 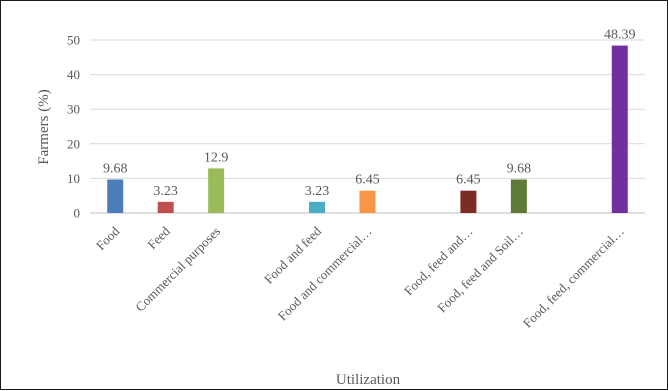 What do you see at coordinates (73, 127) in the screenshot?
I see `y-tick-labels: 0 10 20 30 40 50` at bounding box center [73, 127].